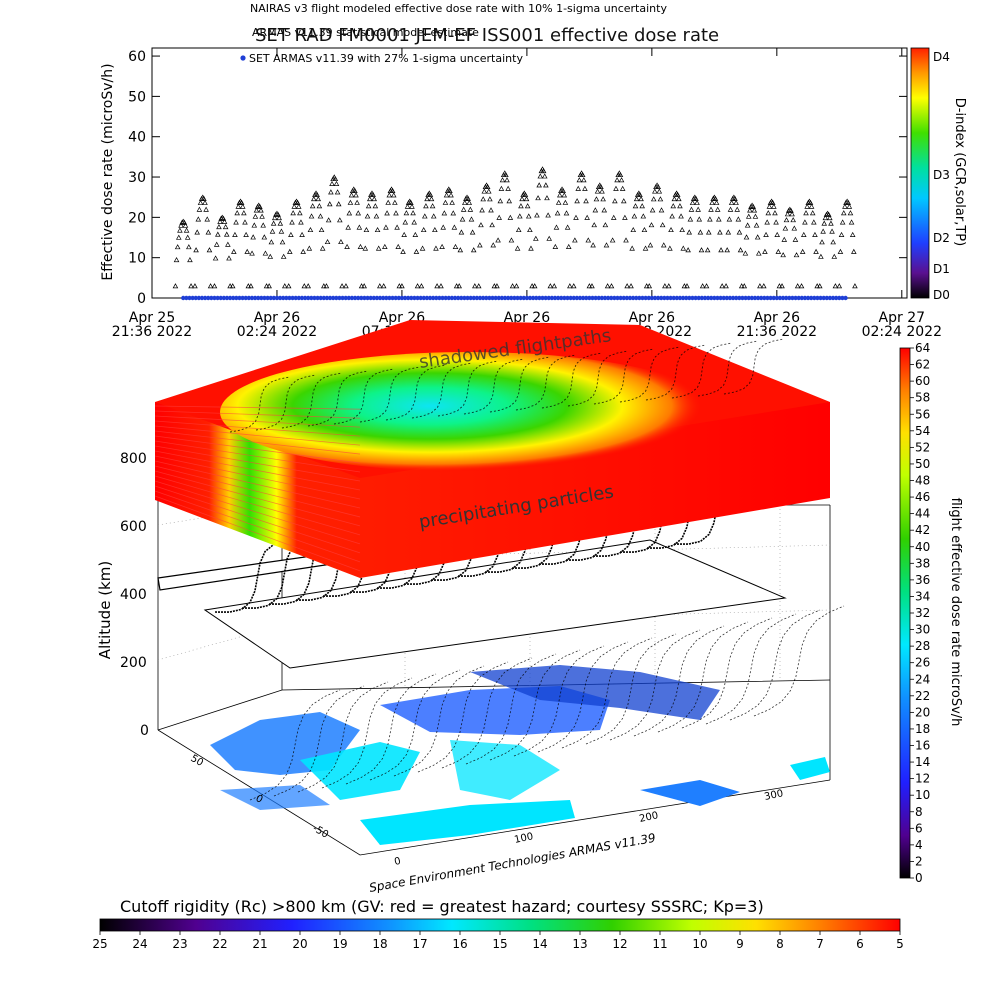  What do you see at coordinates (257, 498) in the screenshot?
I see `slab-stripe` at bounding box center [257, 498].